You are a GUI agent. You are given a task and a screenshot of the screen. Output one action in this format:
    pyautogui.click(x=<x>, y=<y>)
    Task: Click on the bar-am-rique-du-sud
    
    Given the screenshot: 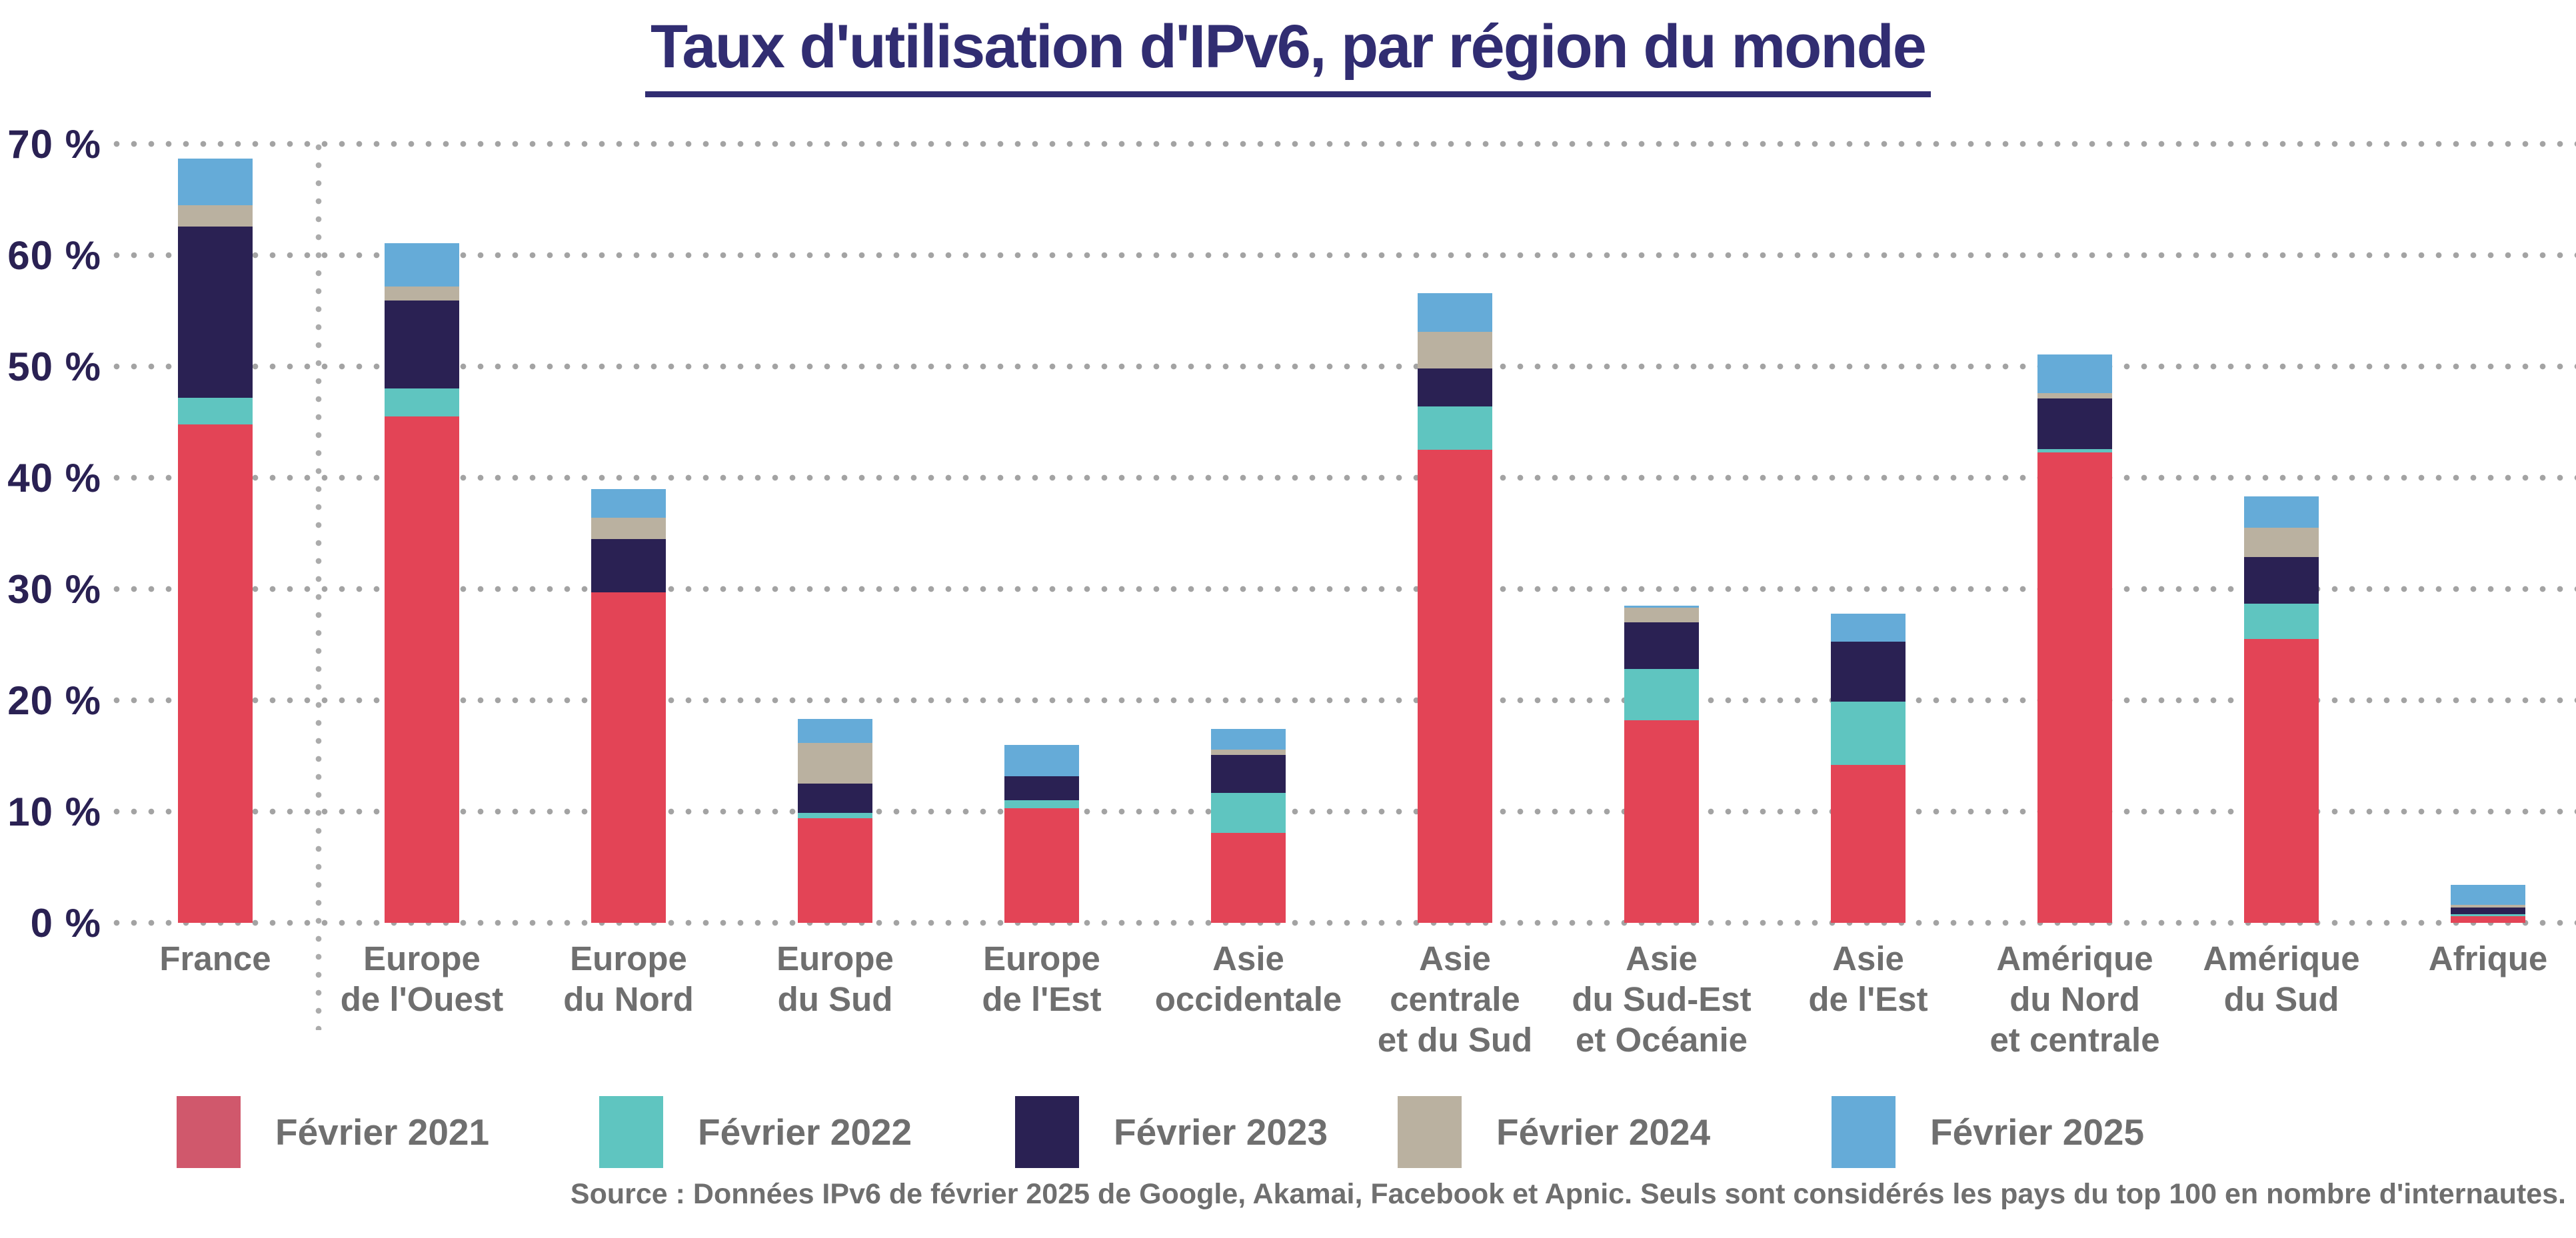 What is the action you would take?
    pyautogui.click(x=2281, y=709)
    